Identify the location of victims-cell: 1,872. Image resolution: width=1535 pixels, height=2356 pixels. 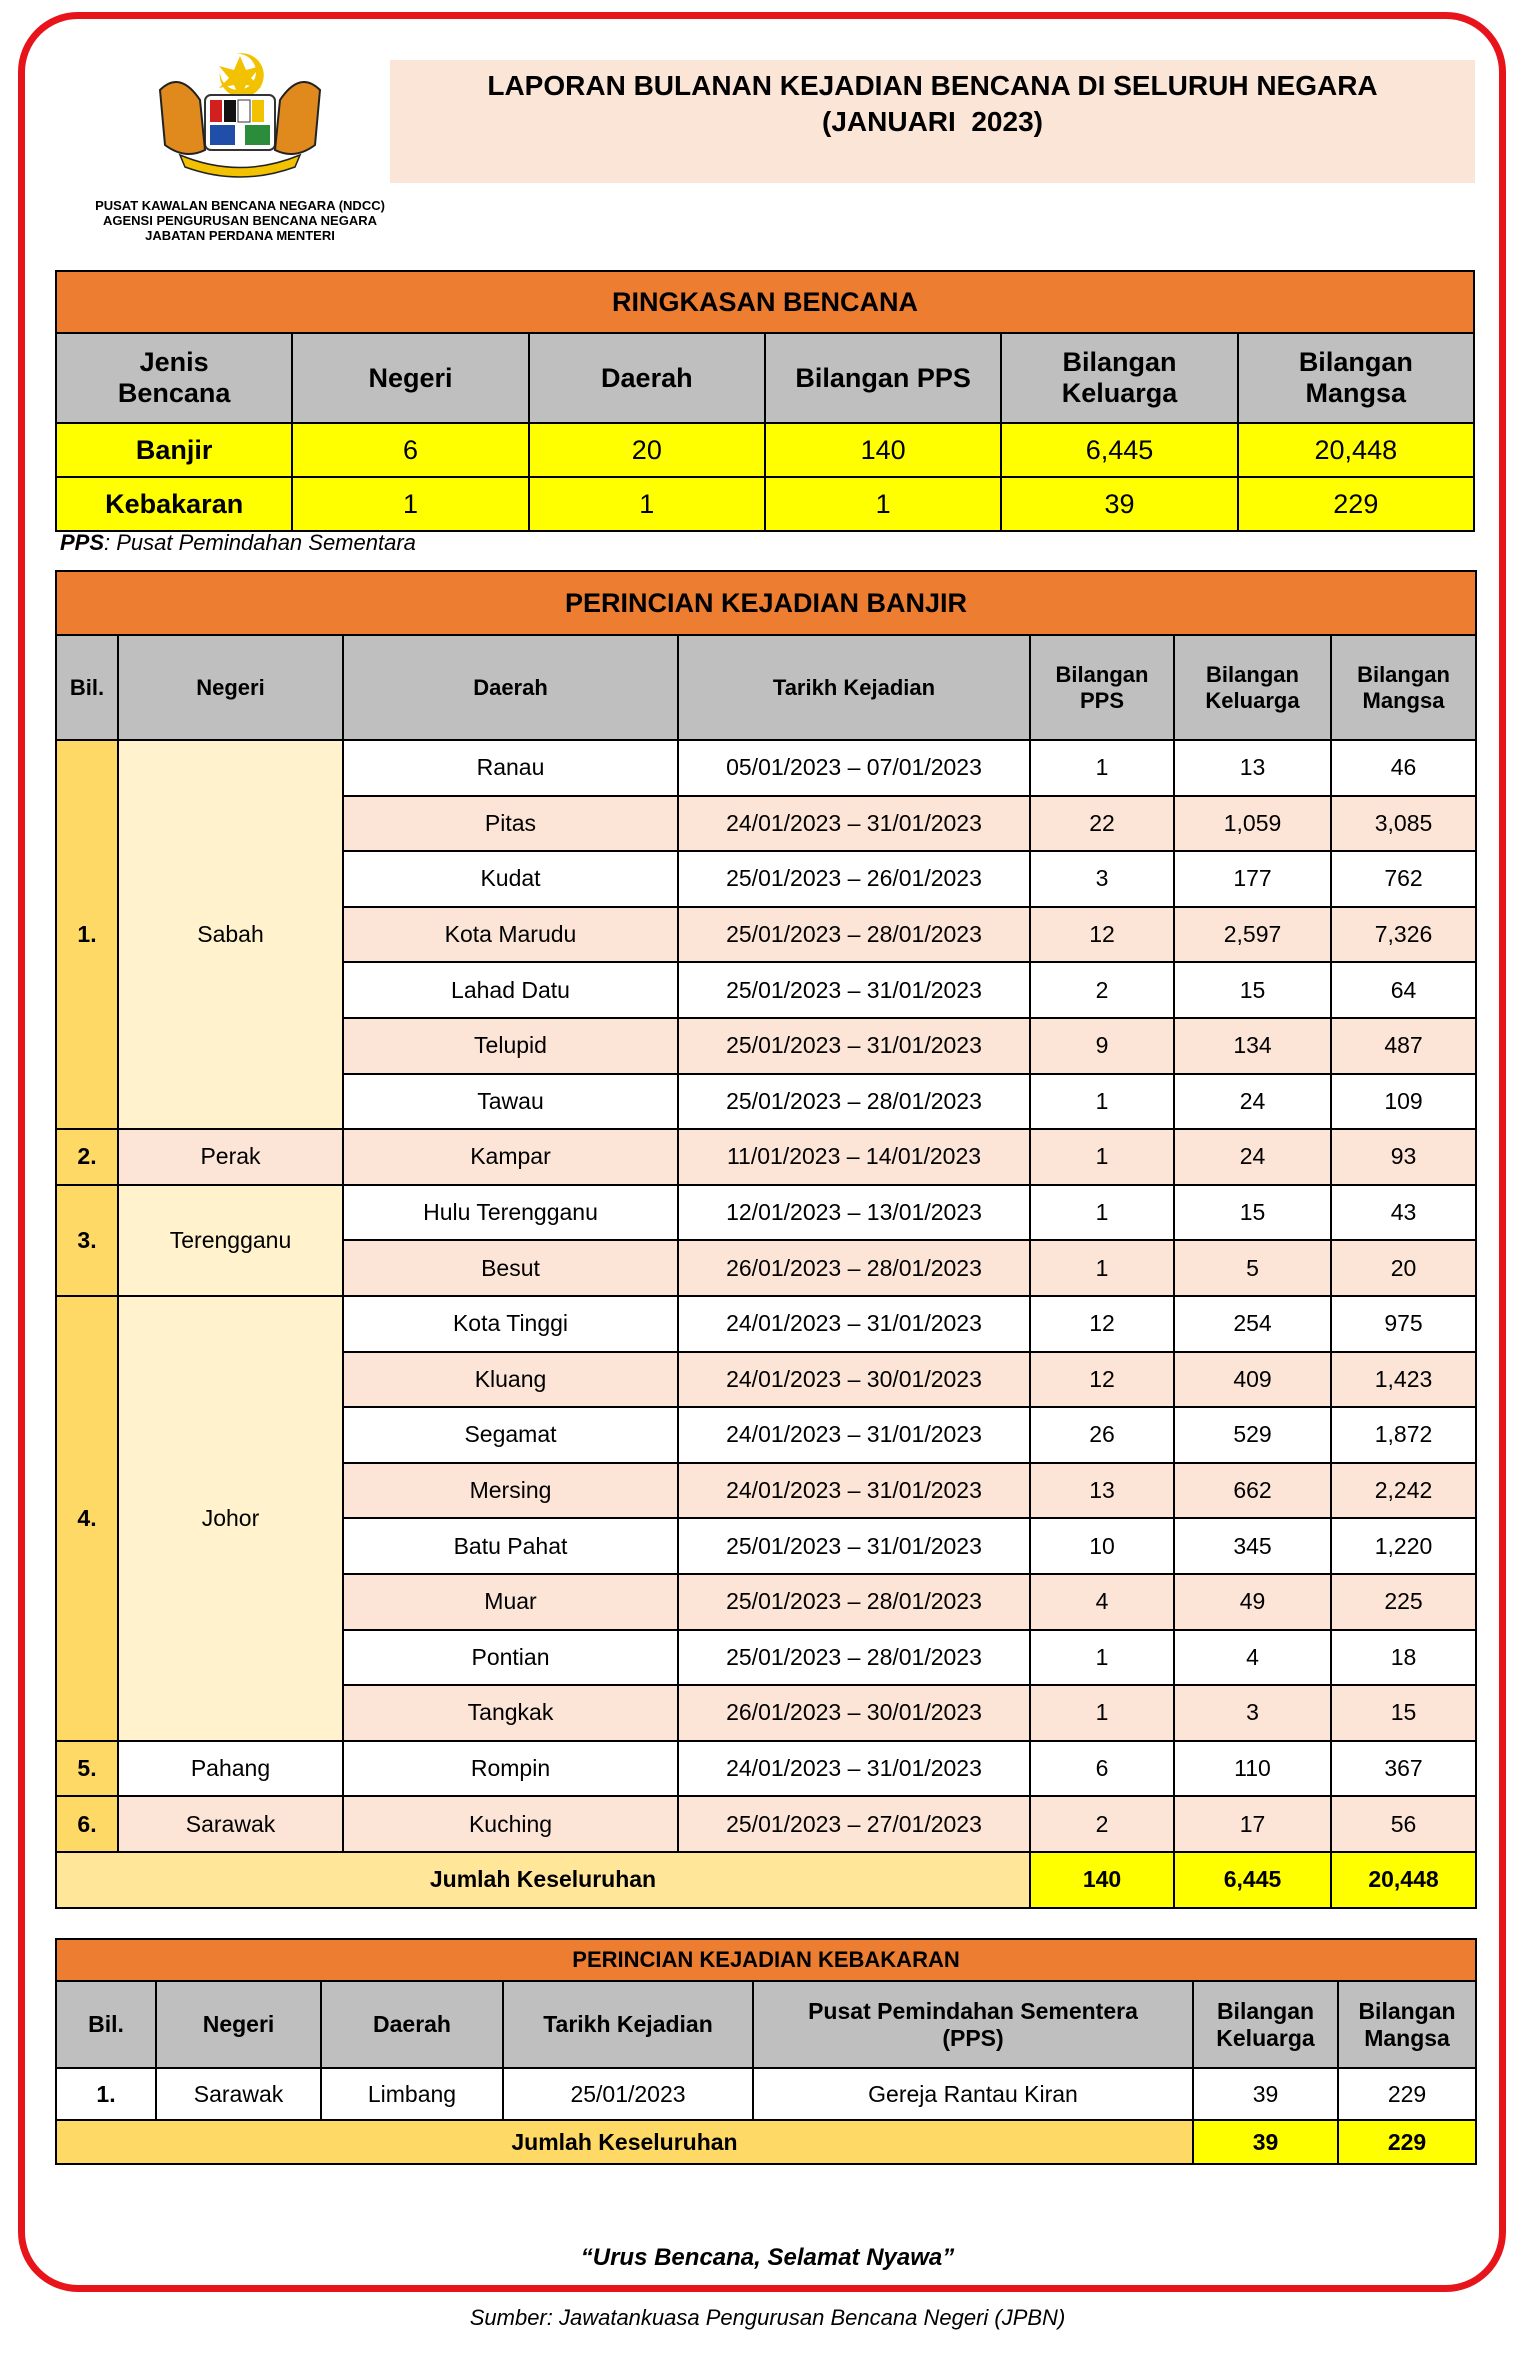
(1403, 1435).